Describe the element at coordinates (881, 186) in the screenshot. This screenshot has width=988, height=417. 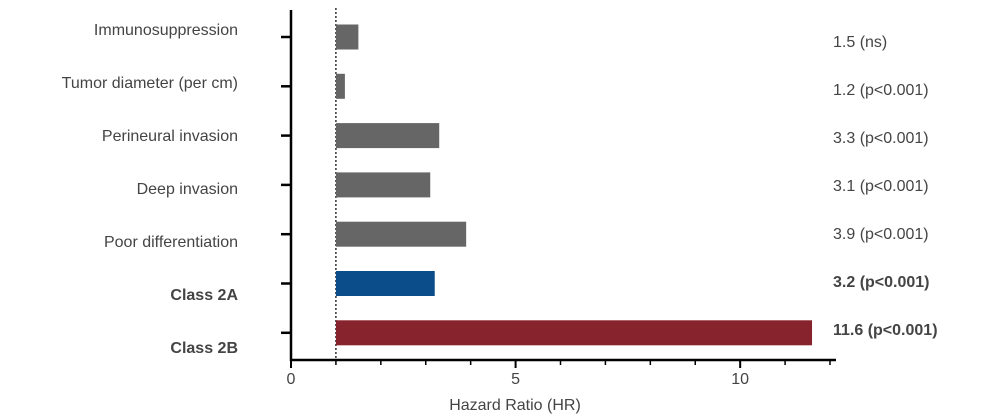
I see `value-label: 3.1 (p<0.001)` at that location.